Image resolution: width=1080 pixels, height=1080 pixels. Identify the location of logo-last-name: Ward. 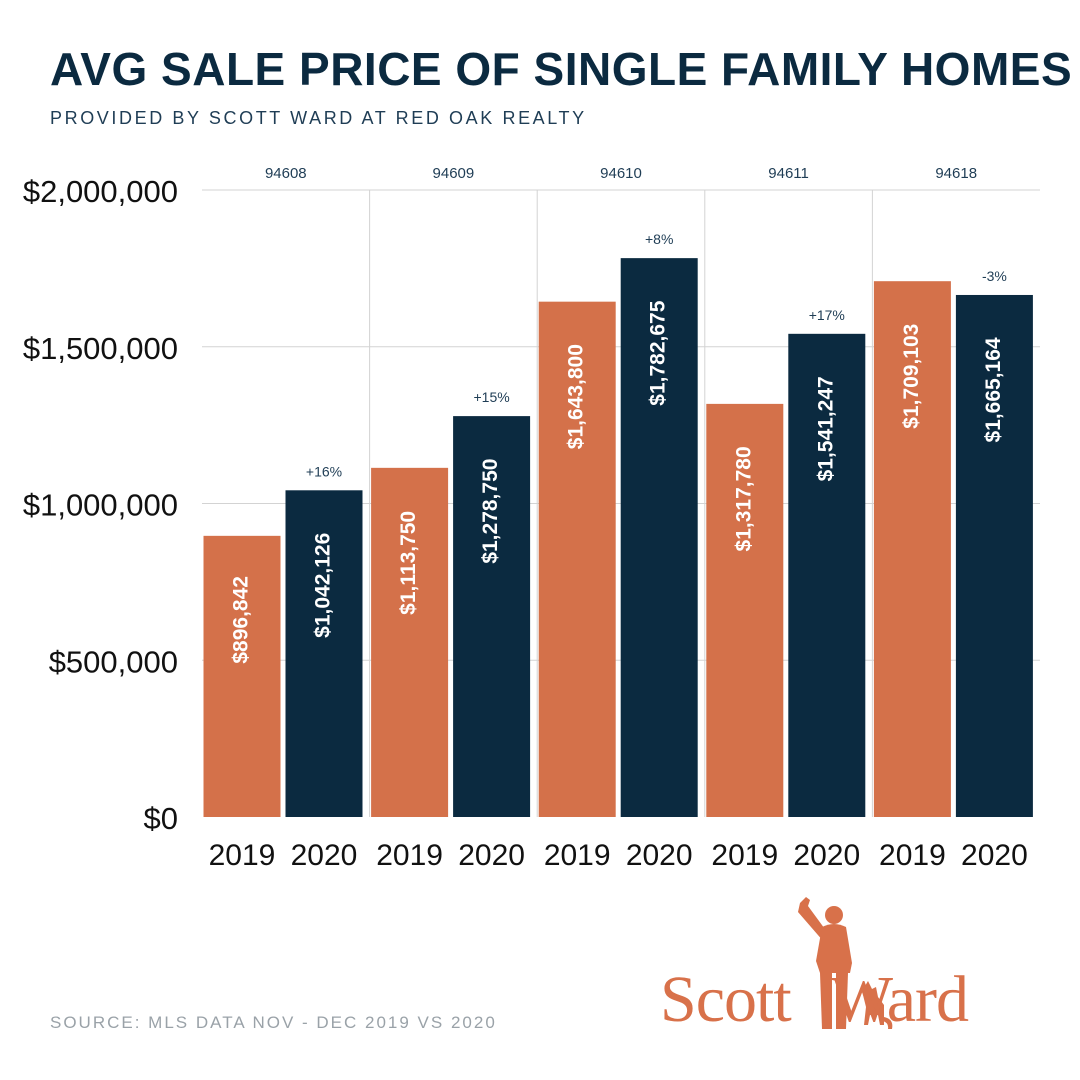
(899, 999).